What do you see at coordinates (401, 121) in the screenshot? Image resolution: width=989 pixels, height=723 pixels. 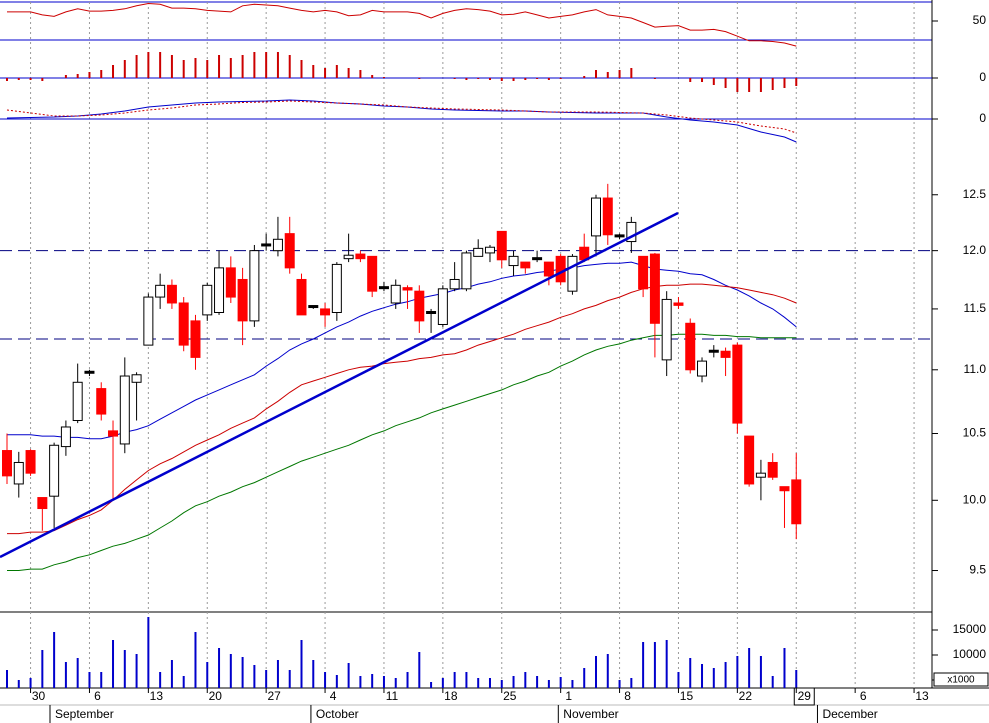 I see `series-line` at bounding box center [401, 121].